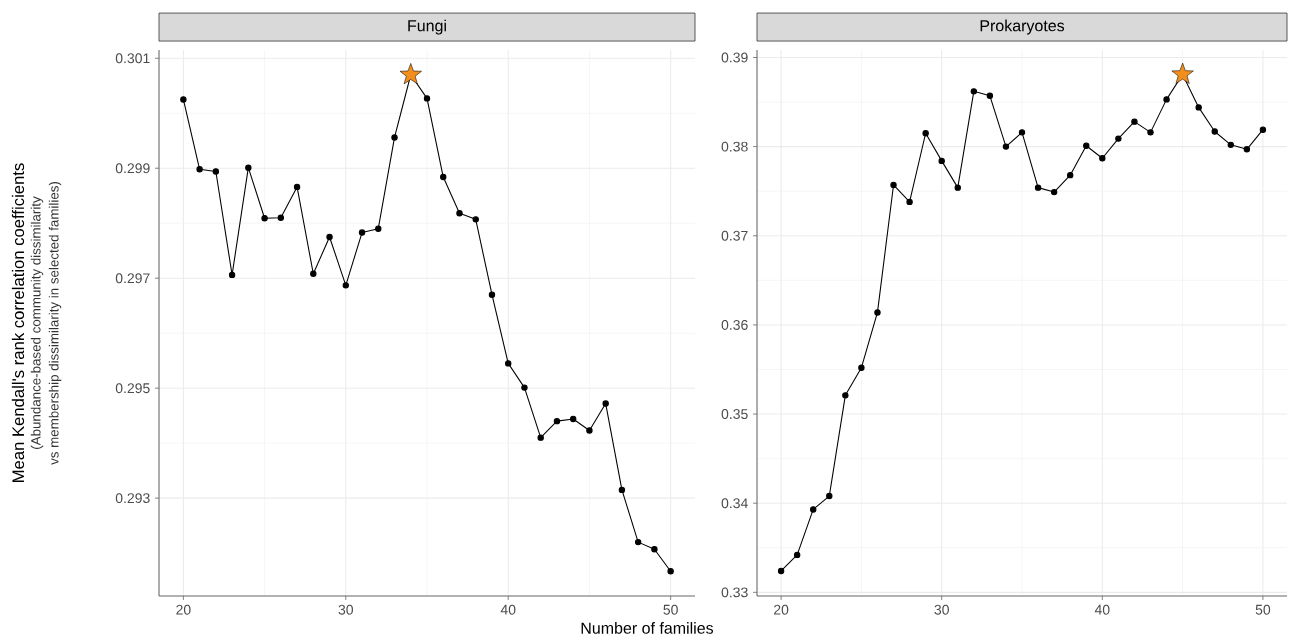 The image size is (1294, 644). Describe the element at coordinates (427, 27) in the screenshot. I see `chart-title: Fungi` at that location.